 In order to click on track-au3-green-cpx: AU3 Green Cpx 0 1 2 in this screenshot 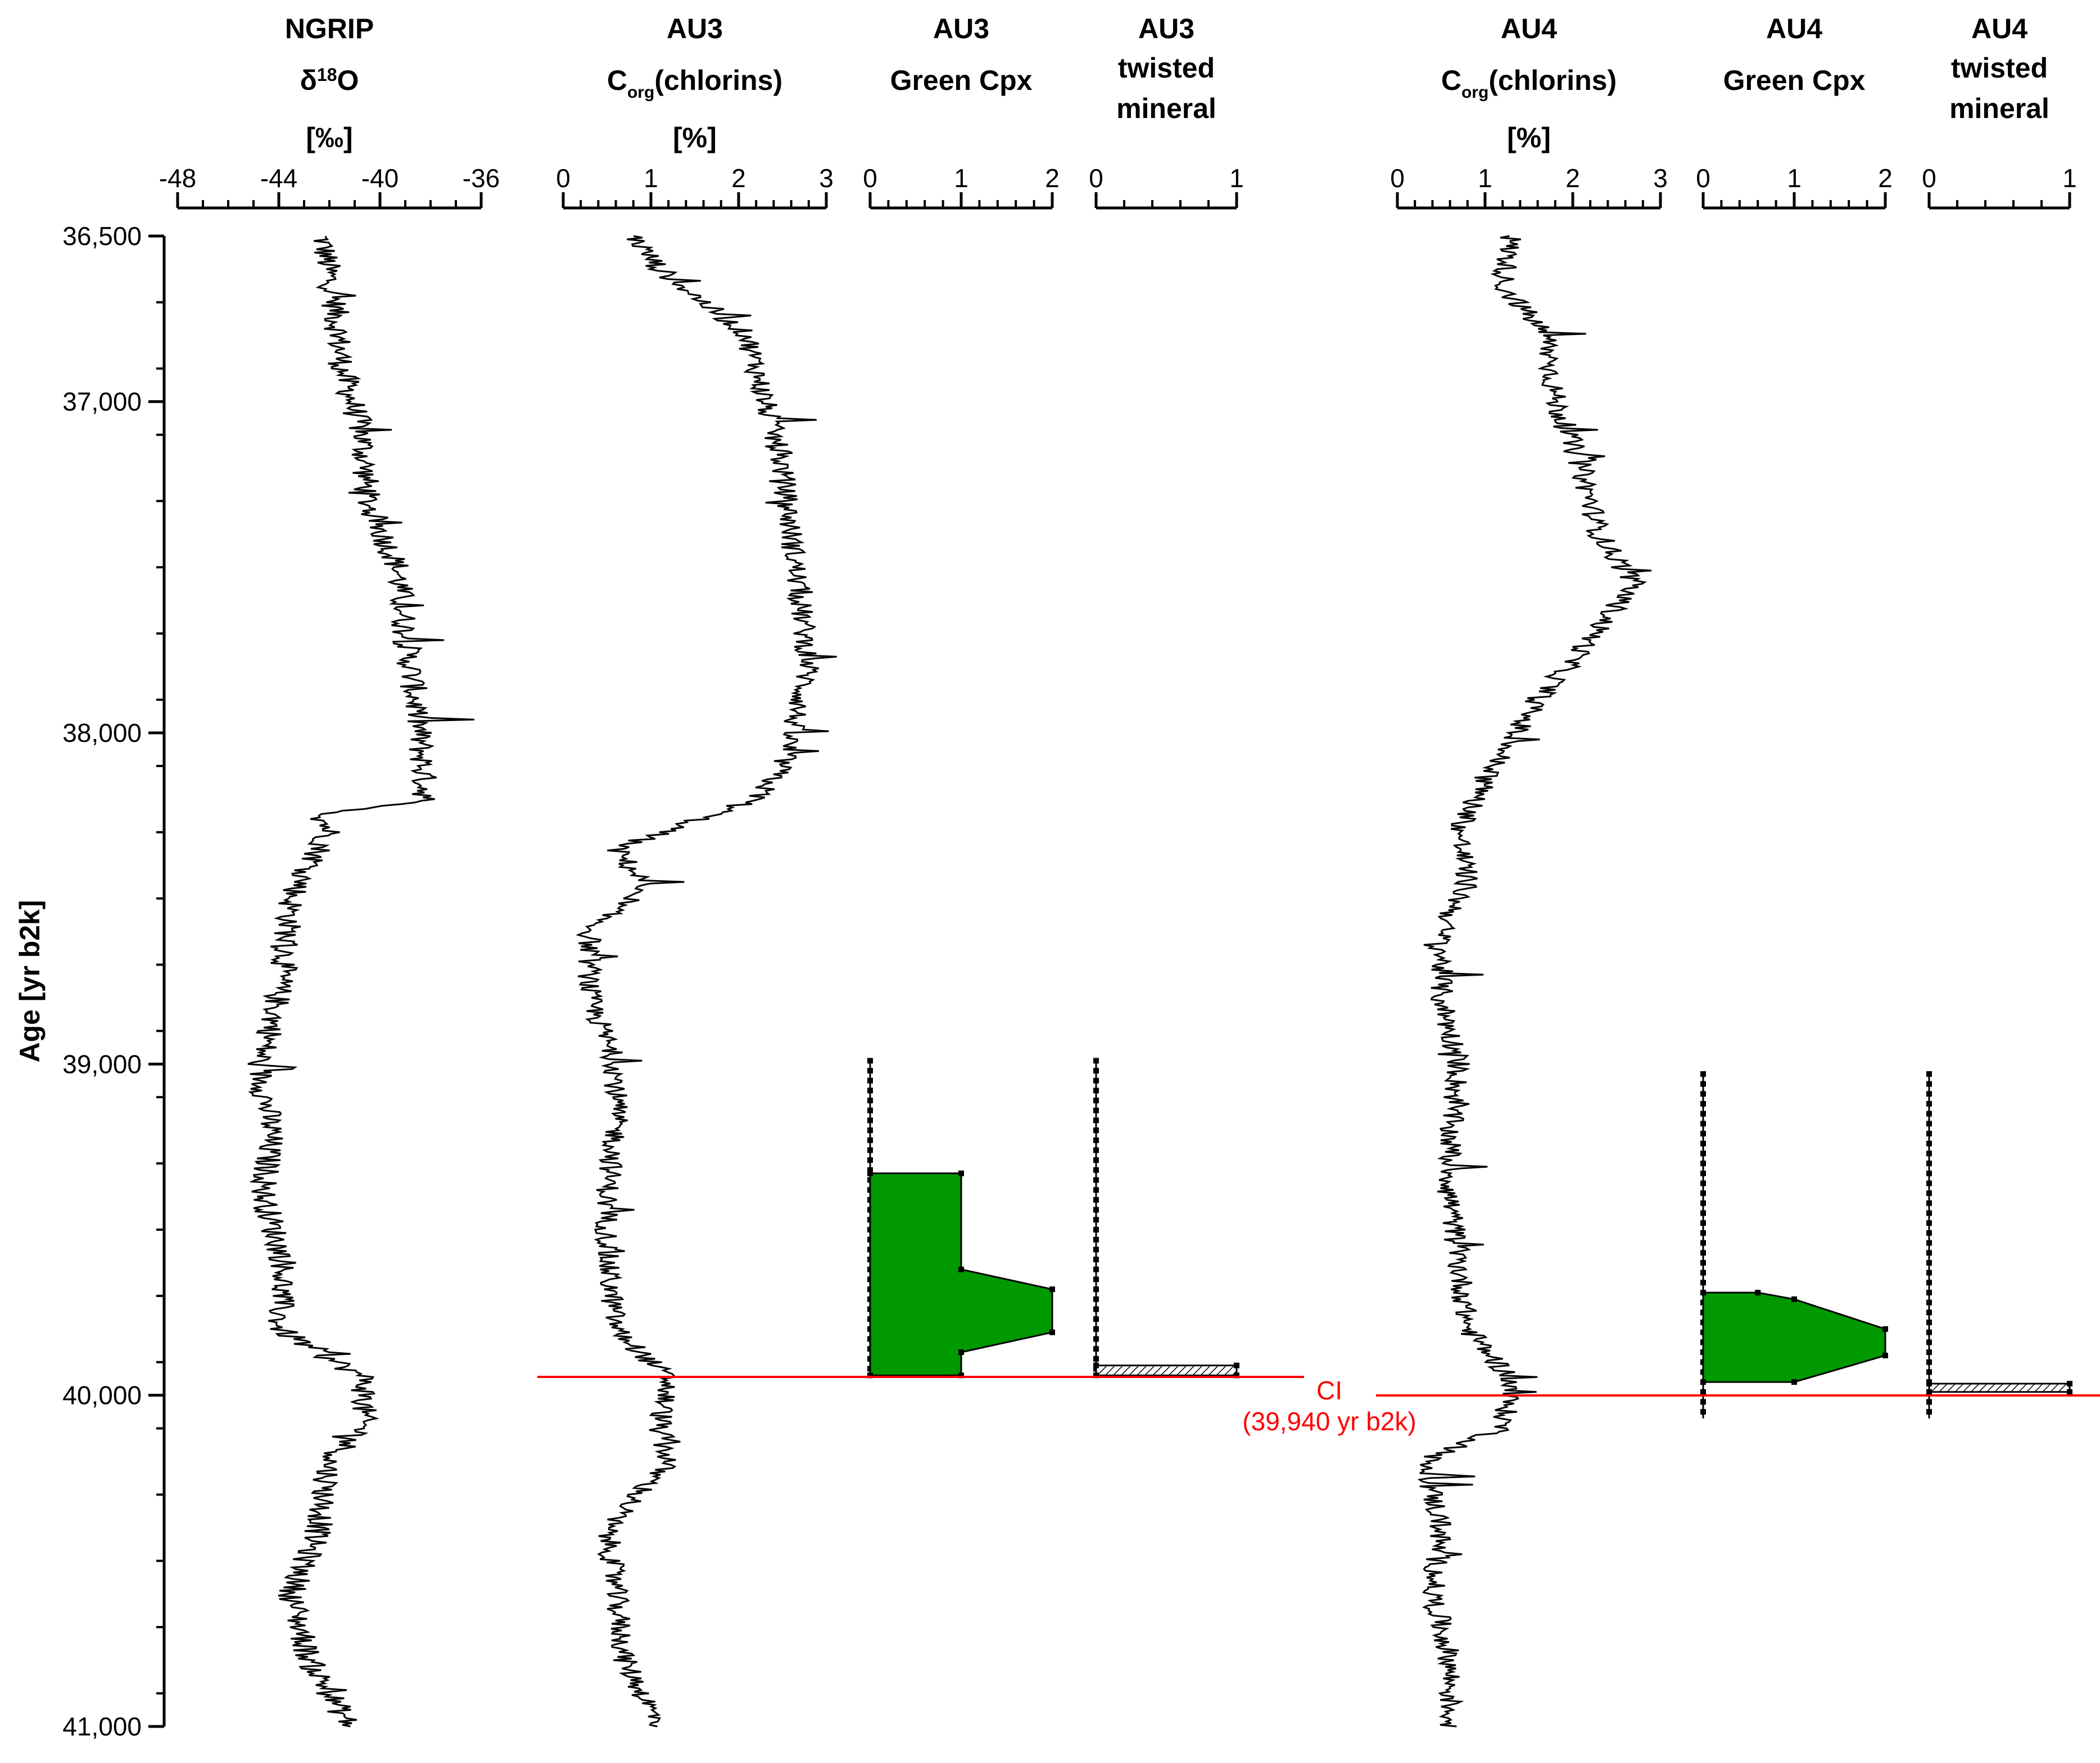, I will do `click(961, 696)`.